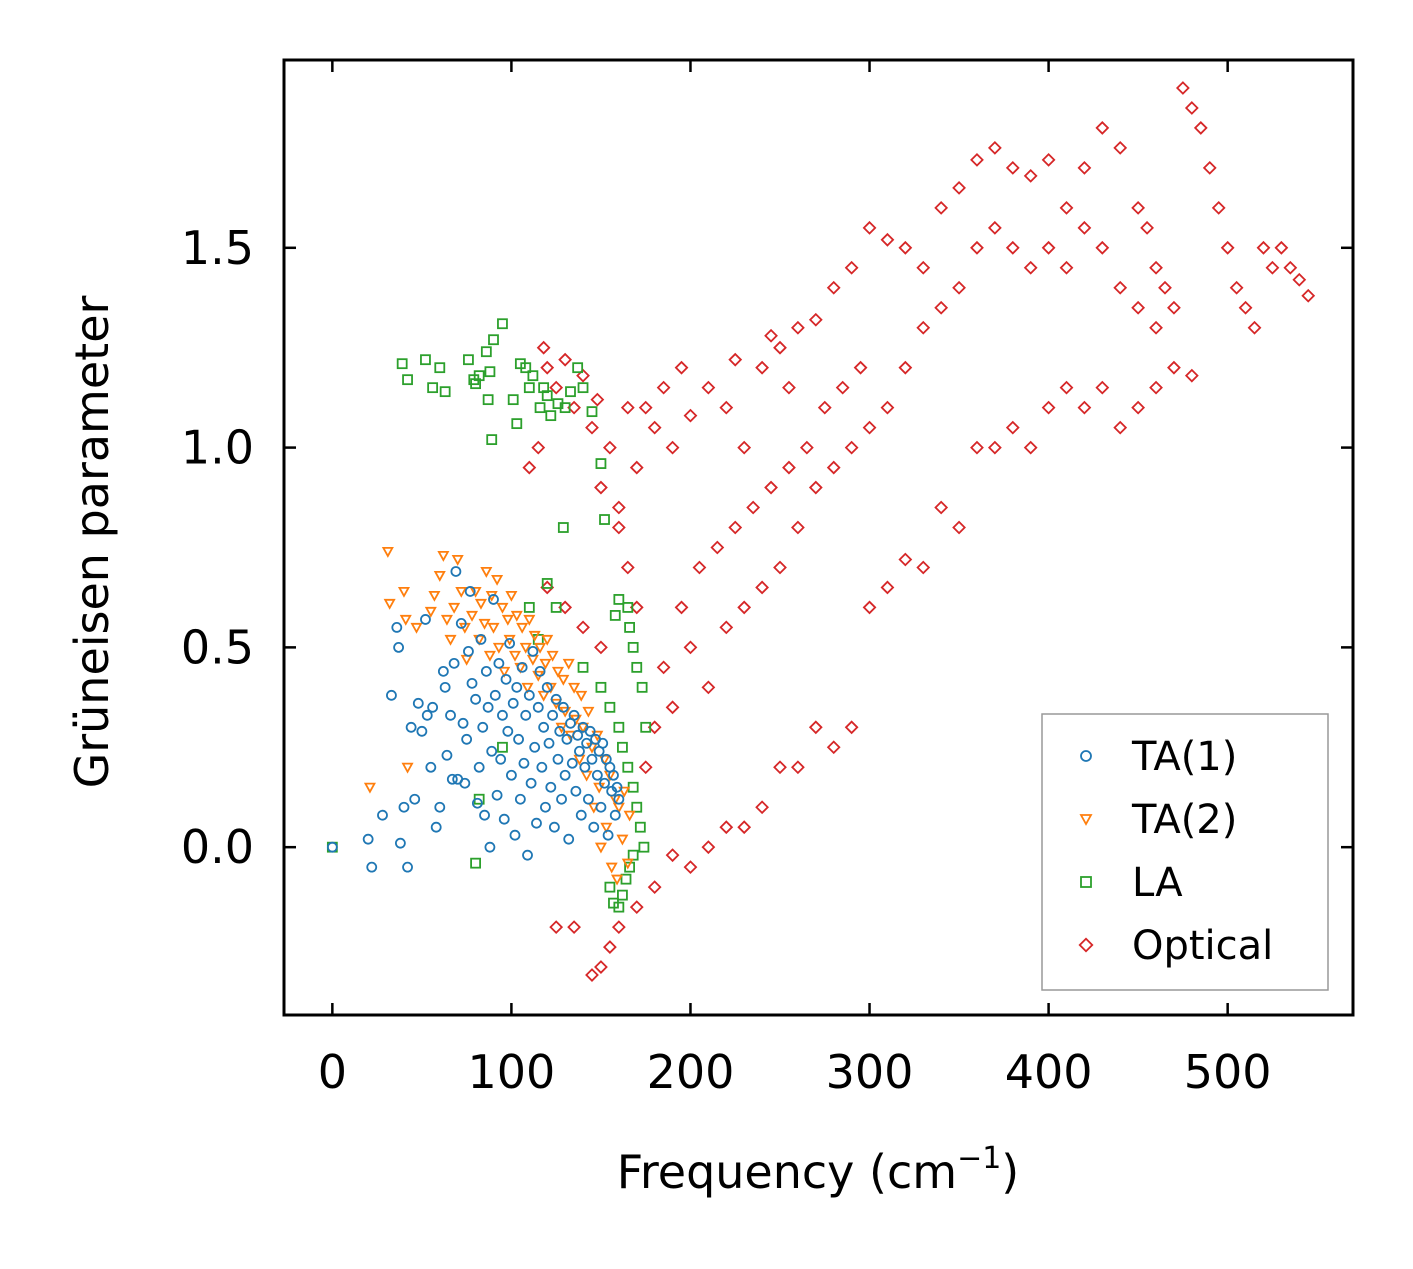  What do you see at coordinates (92, 541) in the screenshot?
I see `y-axis-label: Grüneisen parameter` at bounding box center [92, 541].